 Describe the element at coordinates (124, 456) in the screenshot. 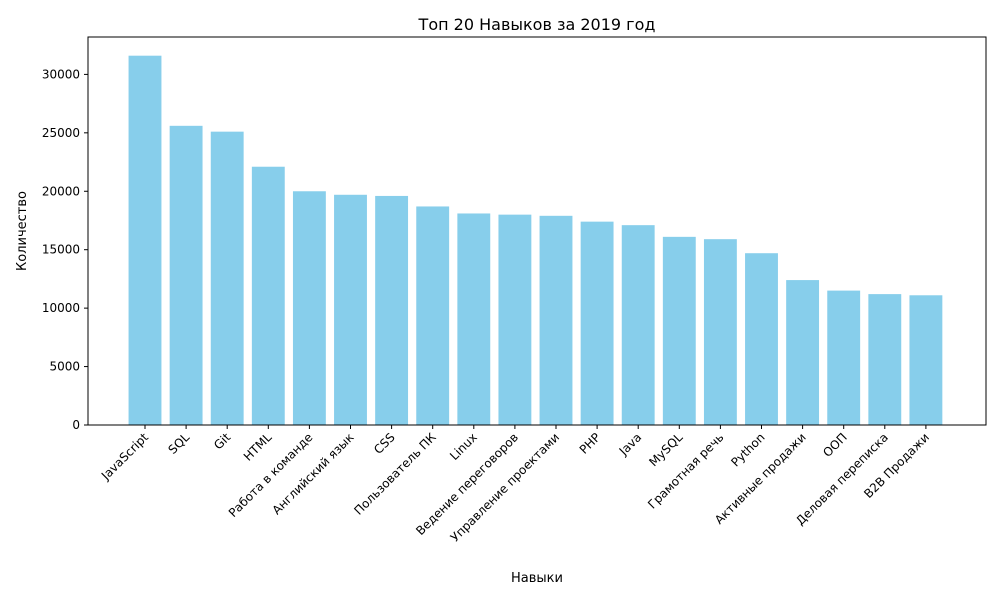

I see `x-tick-label-1: JavaScript` at that location.